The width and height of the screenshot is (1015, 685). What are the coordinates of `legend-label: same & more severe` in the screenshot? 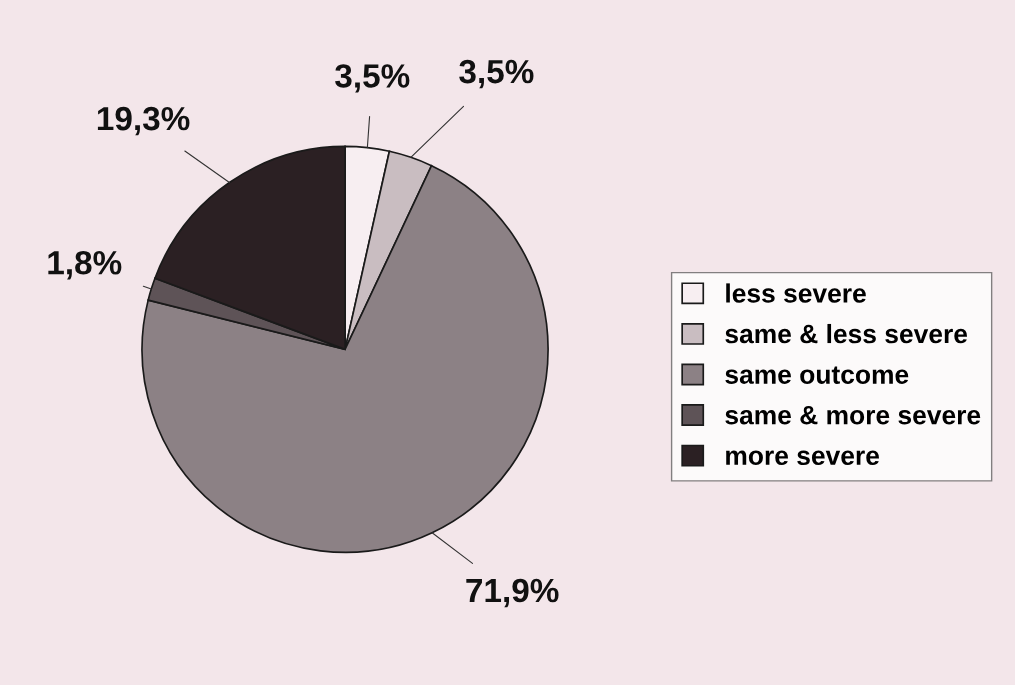 It's located at (853, 415).